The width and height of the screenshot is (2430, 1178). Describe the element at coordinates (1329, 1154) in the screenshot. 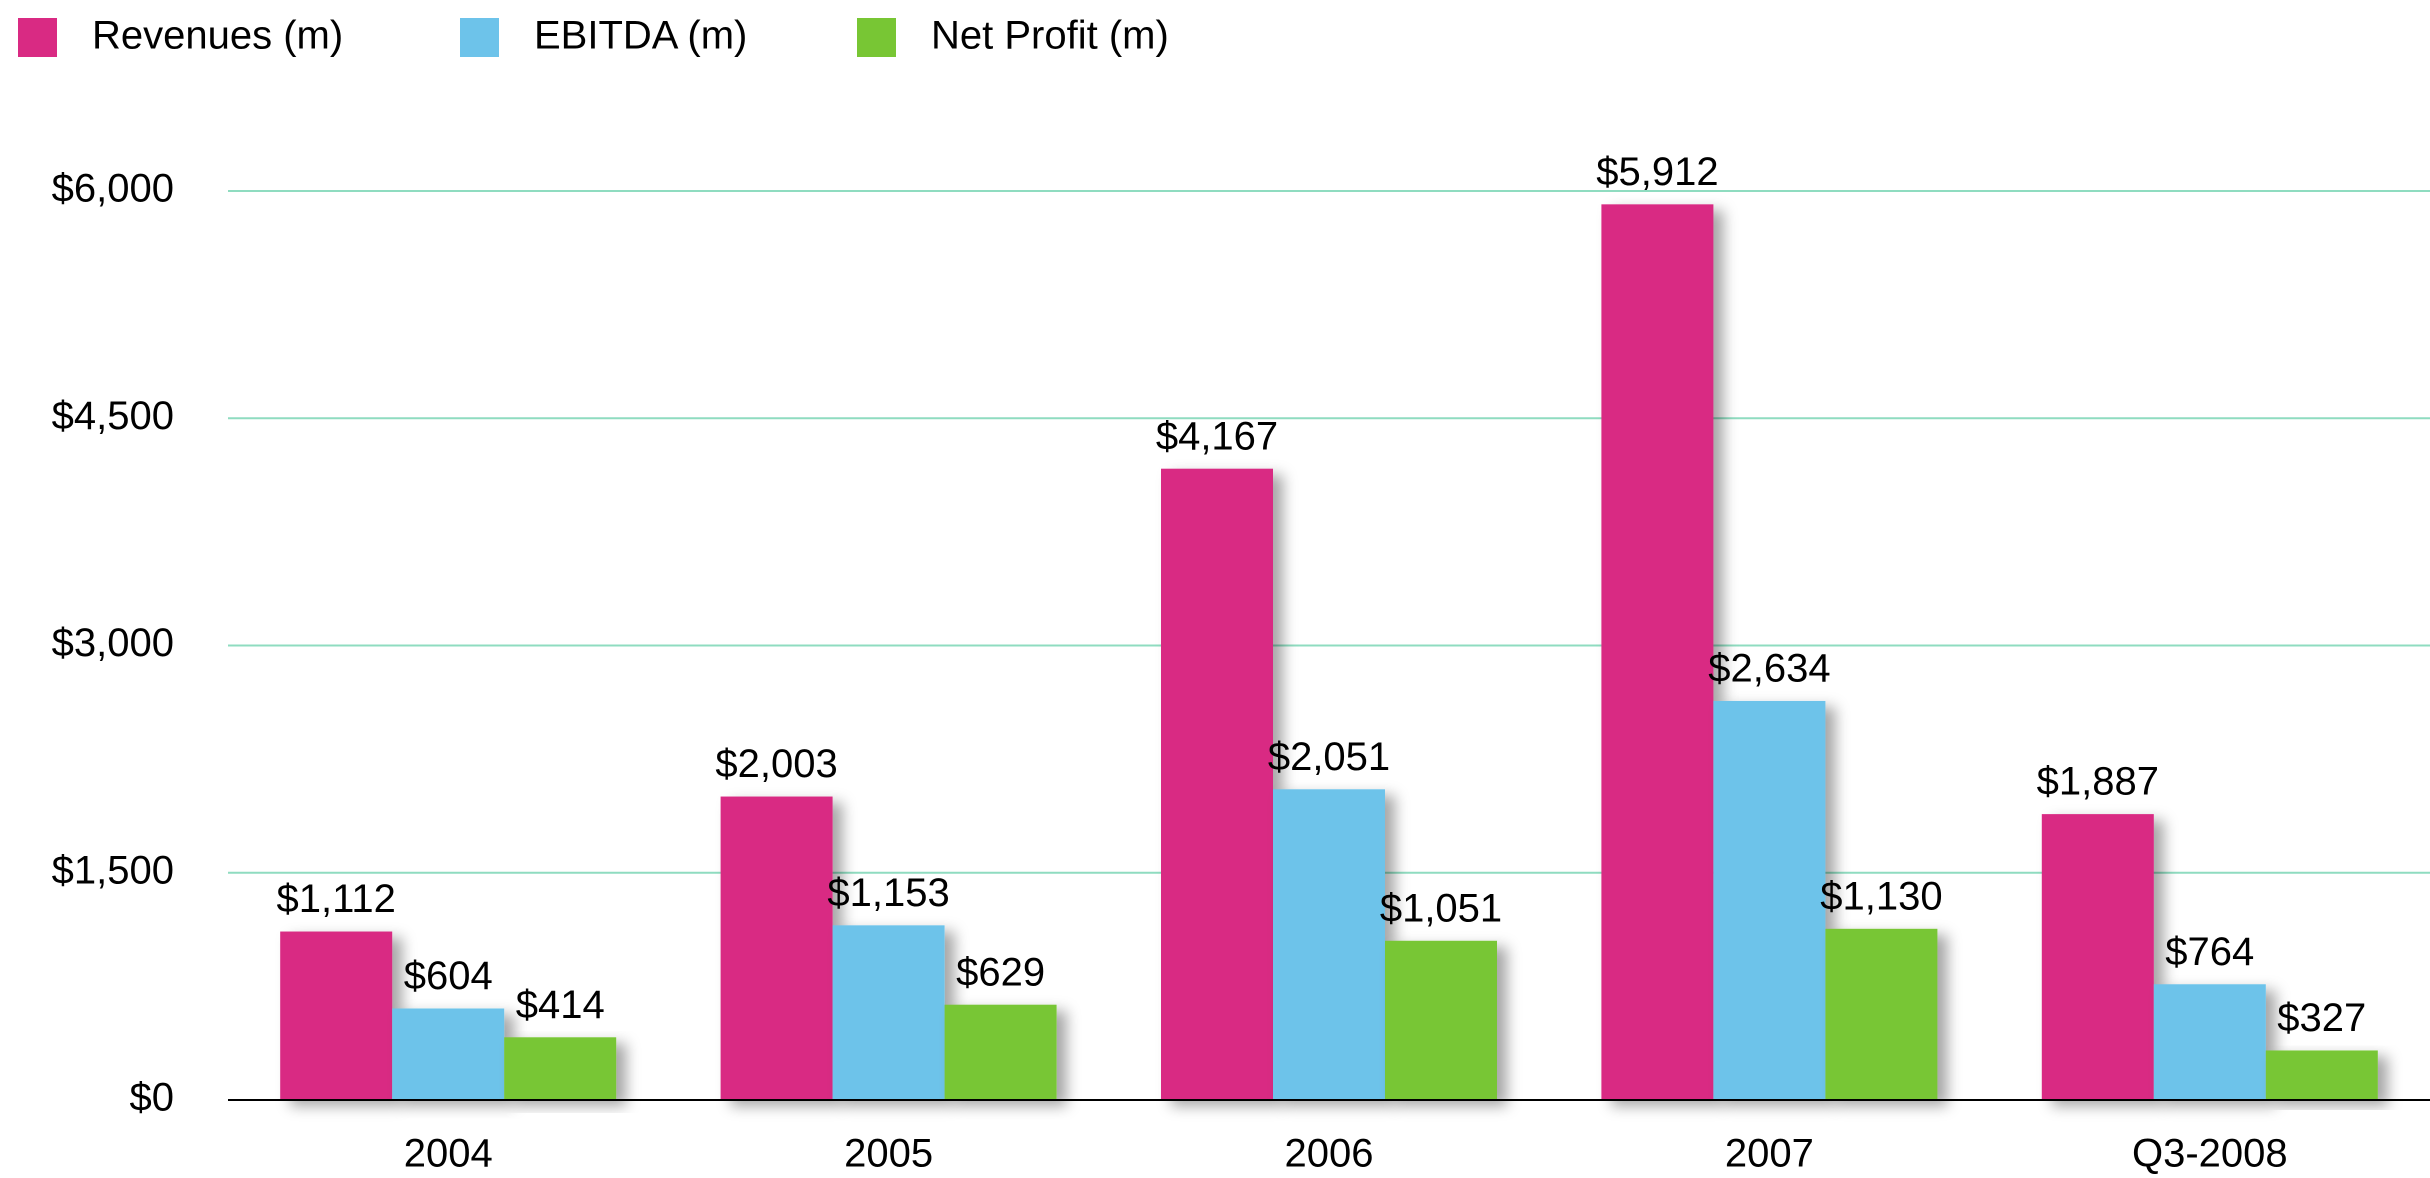

I see `x-tick-label: 2006` at that location.